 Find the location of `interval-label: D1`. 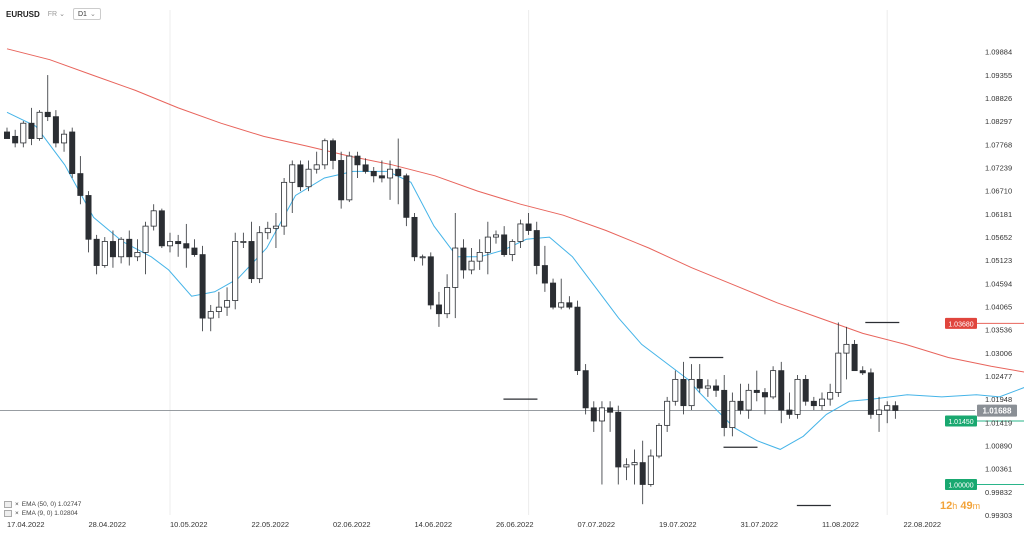

interval-label: D1 is located at coordinates (82, 14).